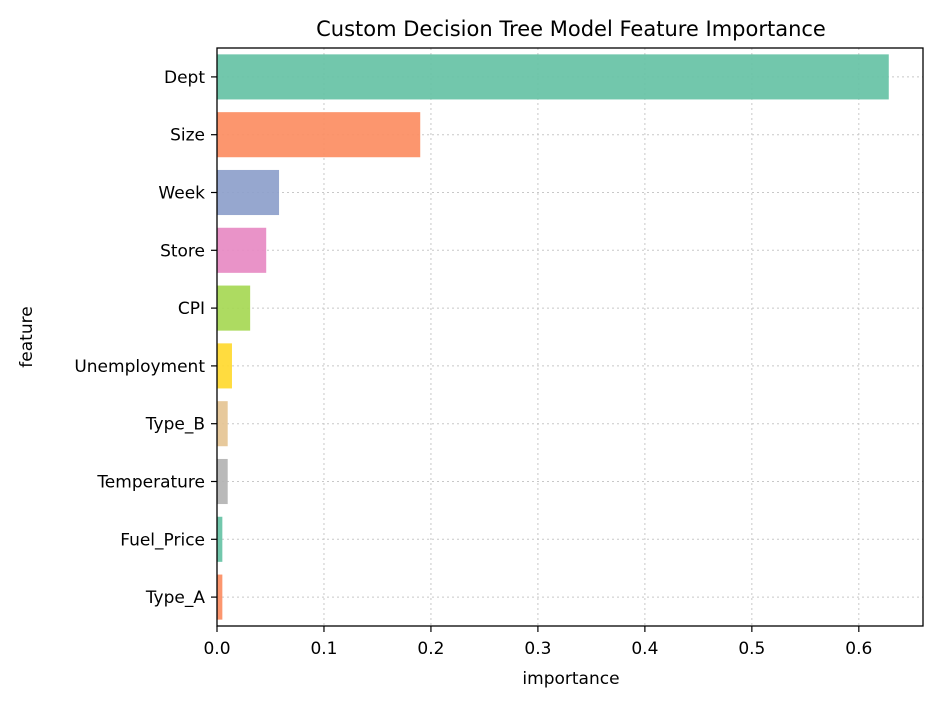 This screenshot has width=936, height=702. What do you see at coordinates (234, 308) in the screenshot?
I see `bar-cpi` at bounding box center [234, 308].